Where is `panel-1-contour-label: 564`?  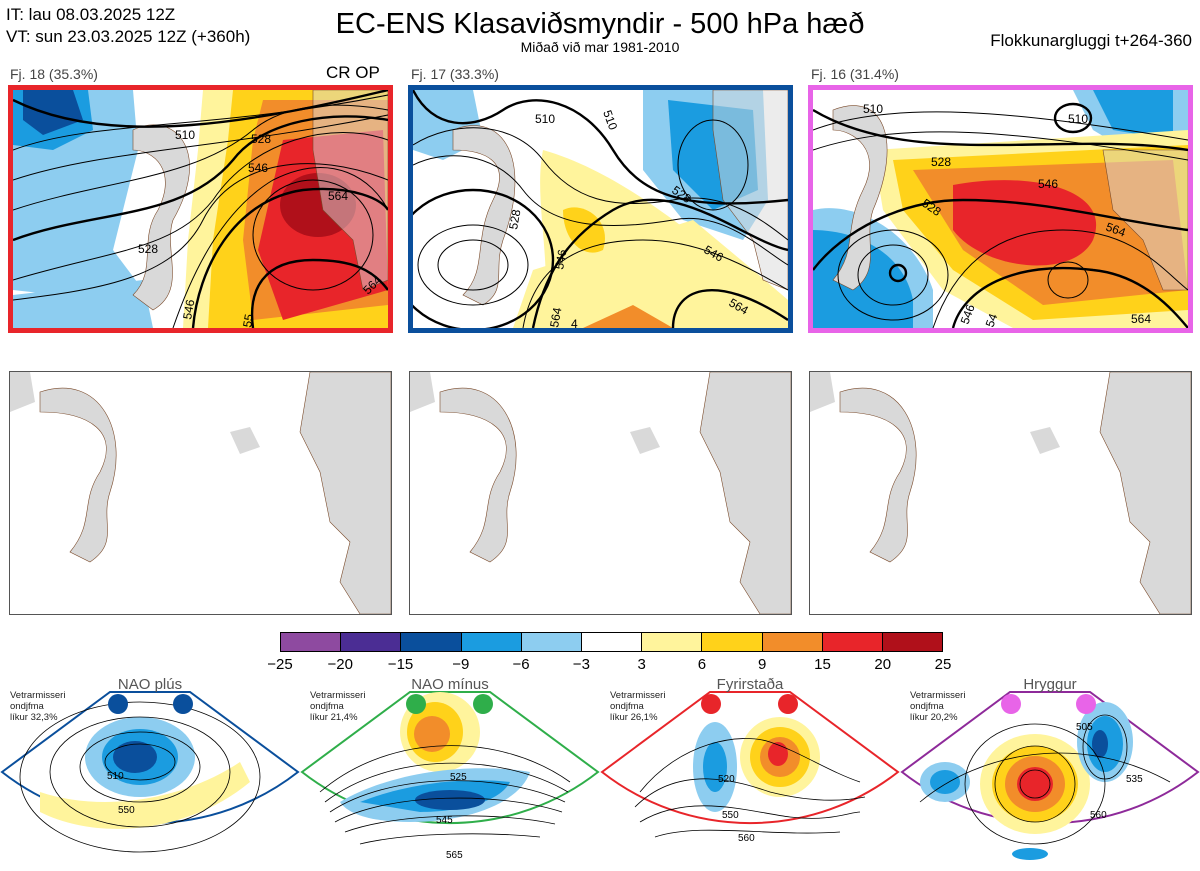 panel-1-contour-label: 564 is located at coordinates (338, 196).